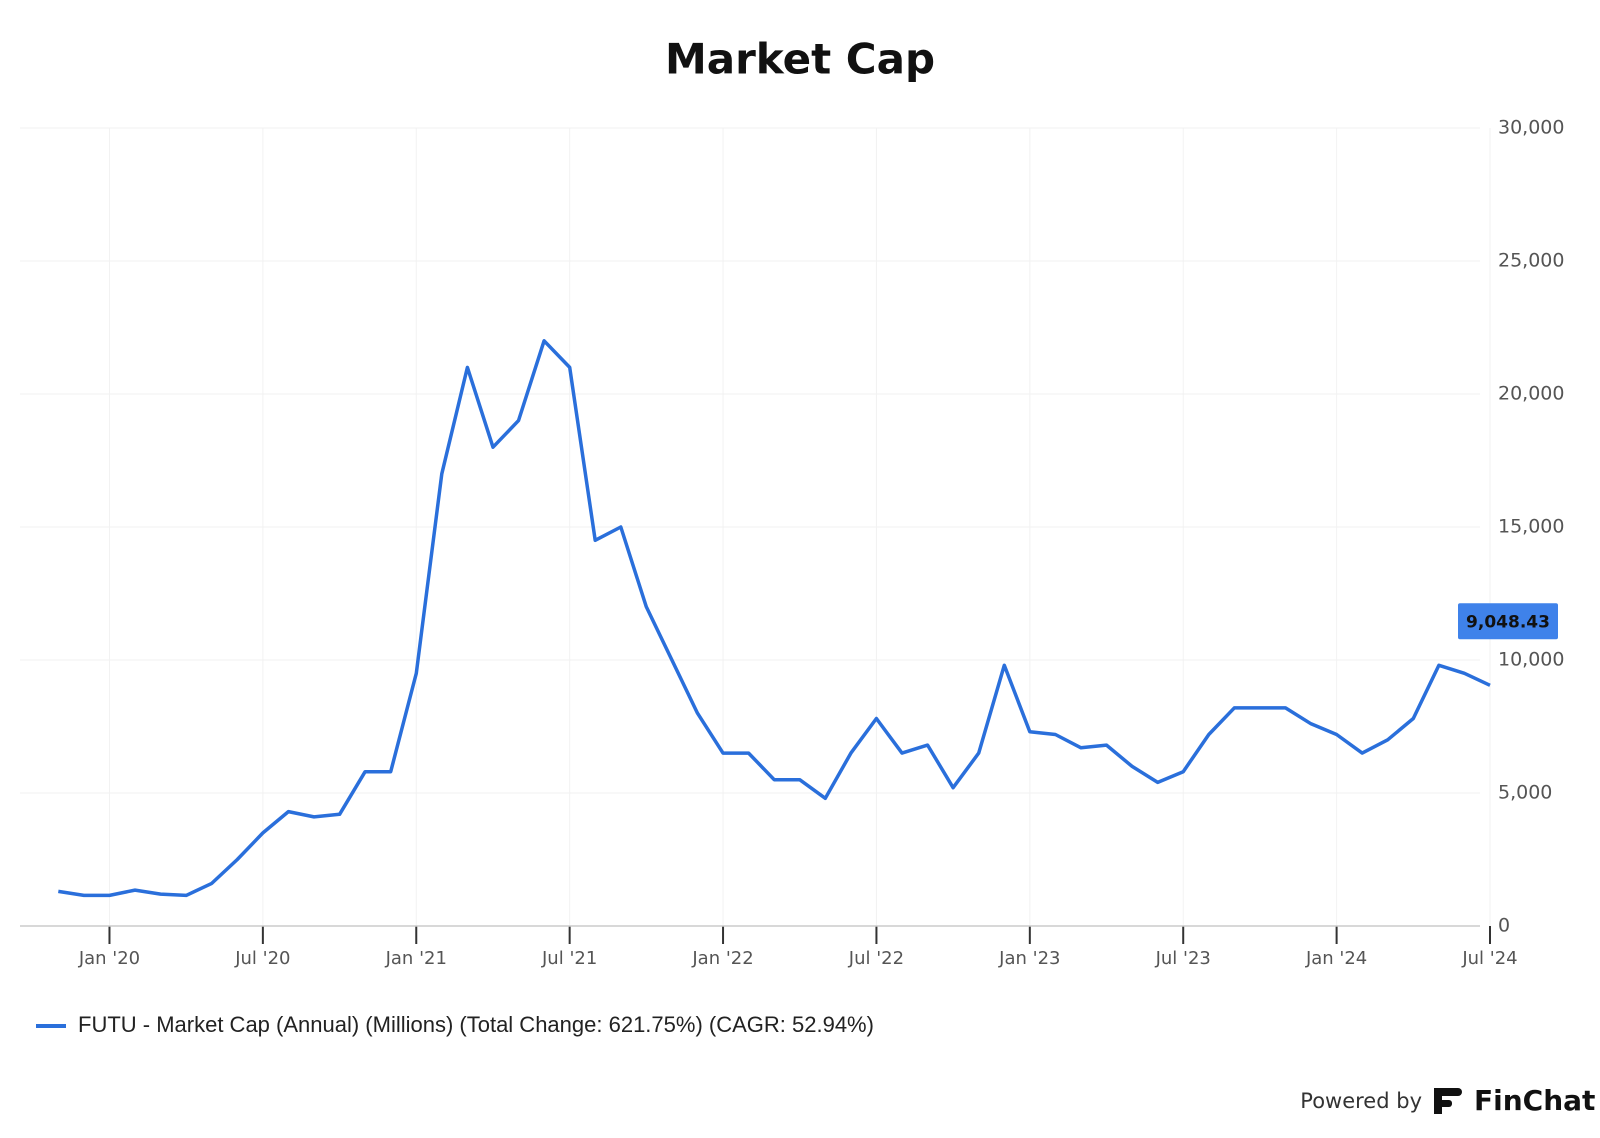 The width and height of the screenshot is (1600, 1138). What do you see at coordinates (109, 958) in the screenshot?
I see `x-tick-label: Jan '20` at bounding box center [109, 958].